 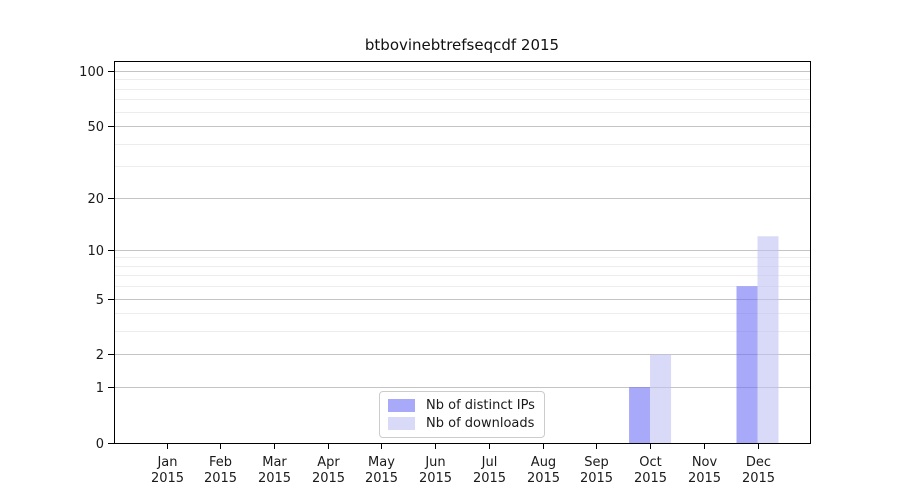 I want to click on legend-swatch-downloads, so click(x=401, y=423).